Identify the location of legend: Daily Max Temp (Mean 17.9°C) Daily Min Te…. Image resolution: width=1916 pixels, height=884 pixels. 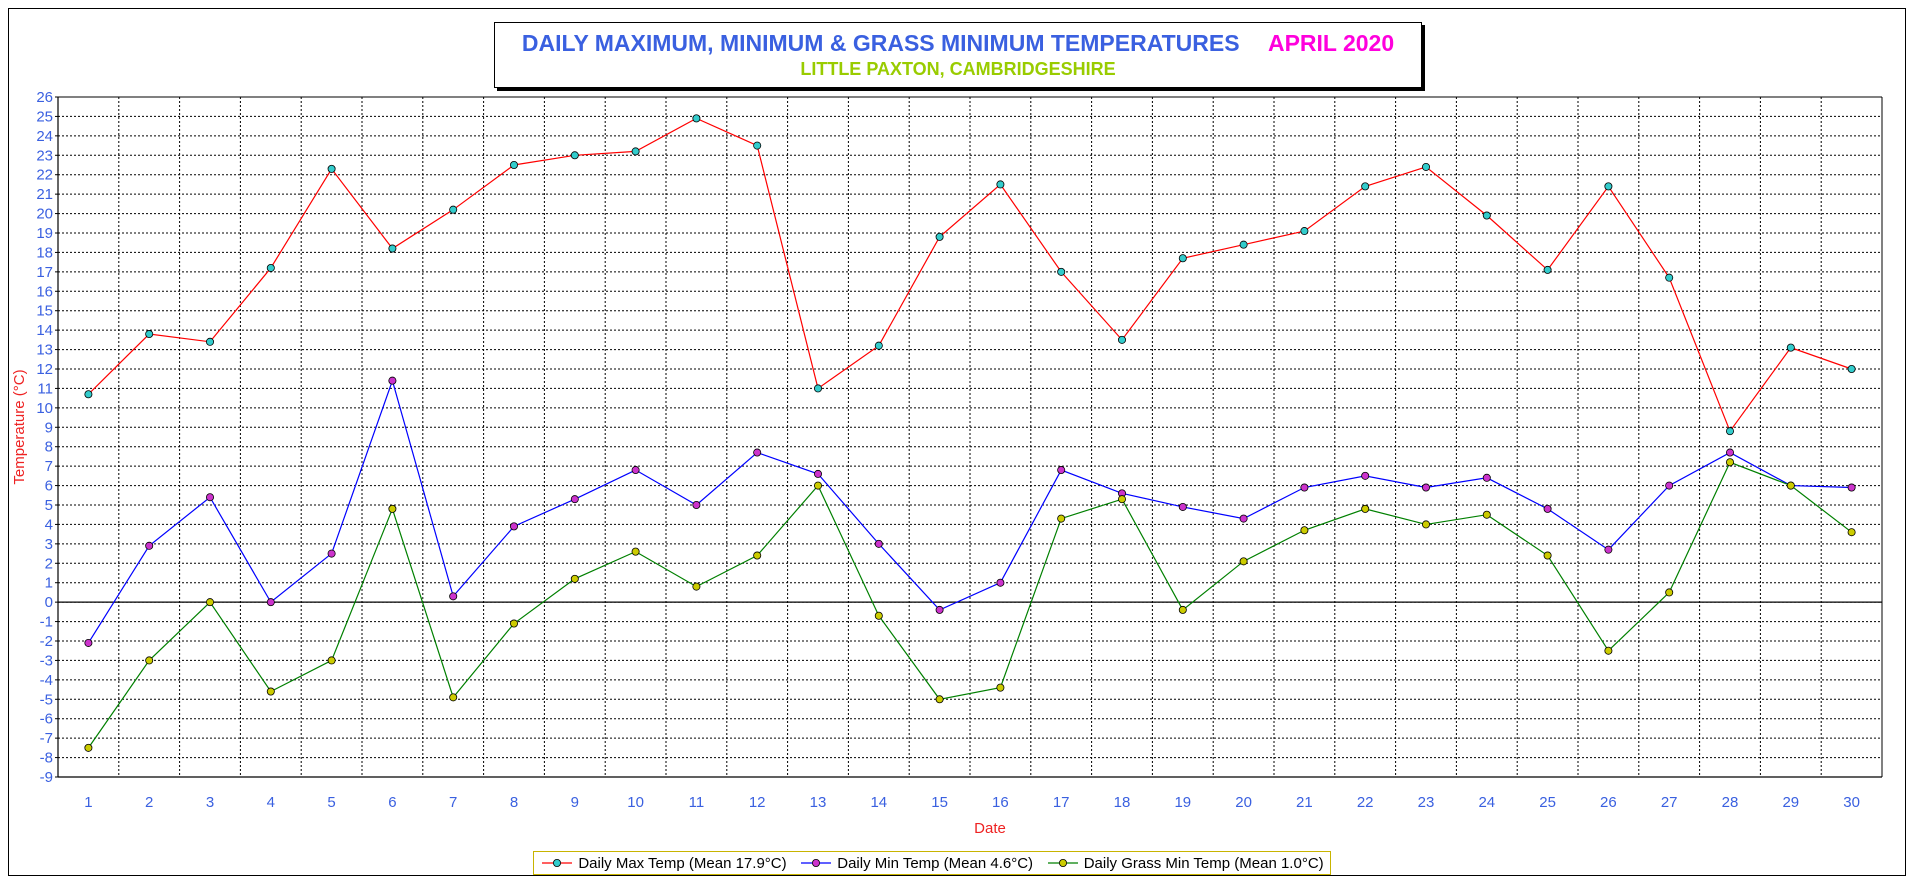
(932, 863).